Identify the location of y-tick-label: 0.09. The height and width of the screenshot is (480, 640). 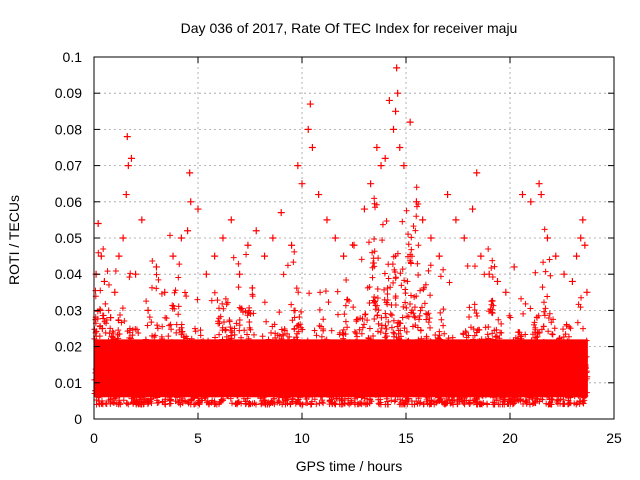
(68, 93).